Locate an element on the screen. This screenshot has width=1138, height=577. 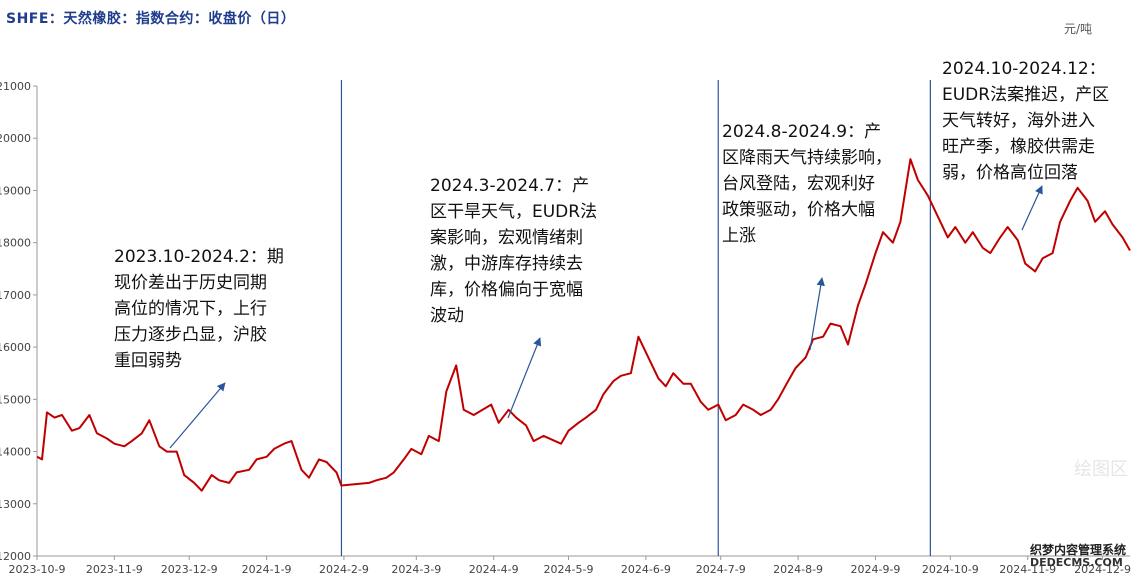
x-tick-label: 2024-1-9 is located at coordinates (267, 569).